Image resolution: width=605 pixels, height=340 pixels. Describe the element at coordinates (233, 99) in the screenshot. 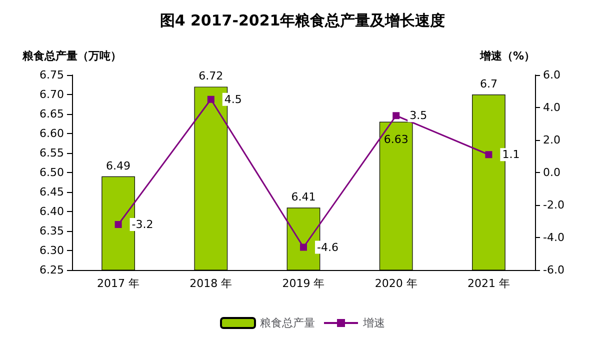

I see `data-label: 4.5` at that location.